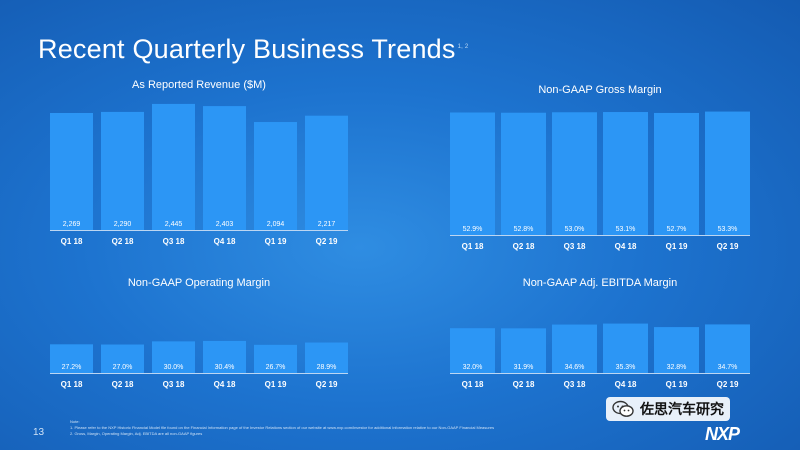  Describe the element at coordinates (623, 408) in the screenshot. I see `wechat-icon` at that location.